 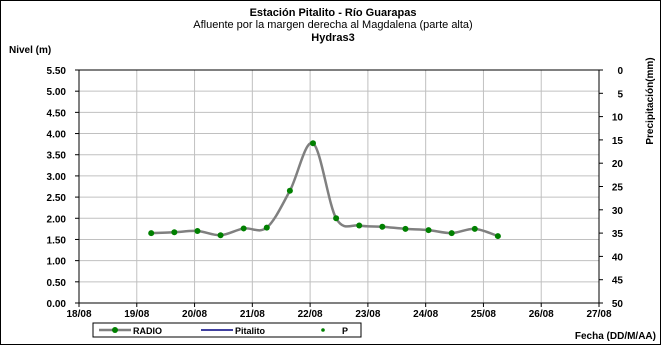 What do you see at coordinates (325, 190) in the screenshot?
I see `series-line-radio` at bounding box center [325, 190].